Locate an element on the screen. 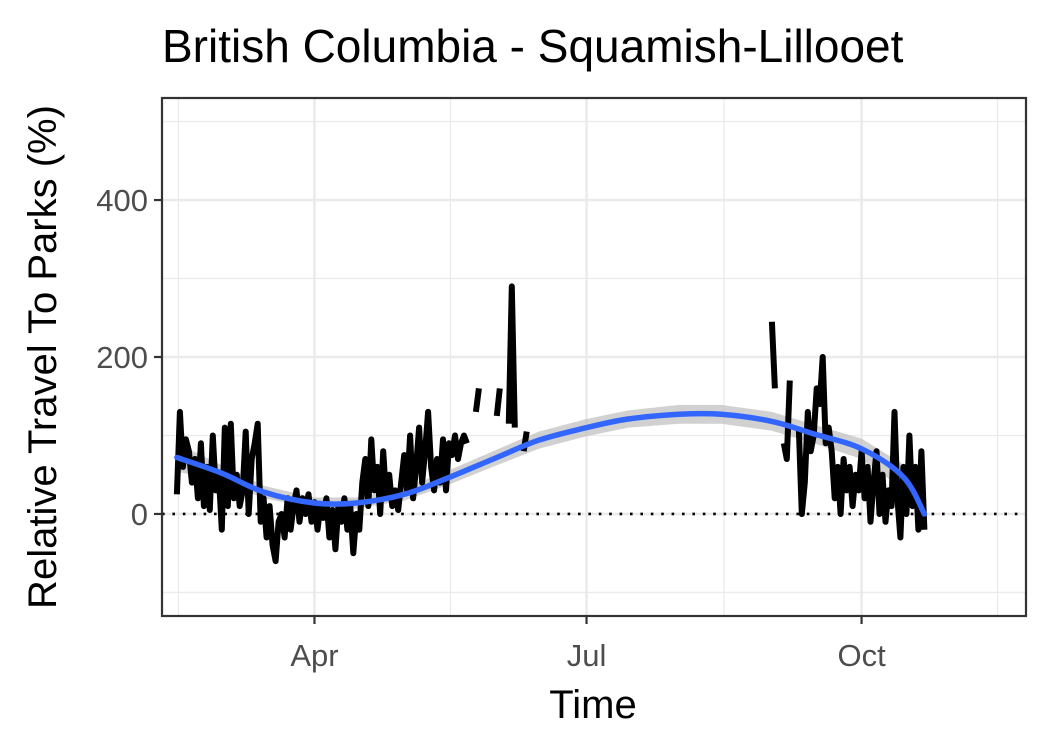  y-axis-title: Relative Travel To Parks (%) is located at coordinates (43, 357).